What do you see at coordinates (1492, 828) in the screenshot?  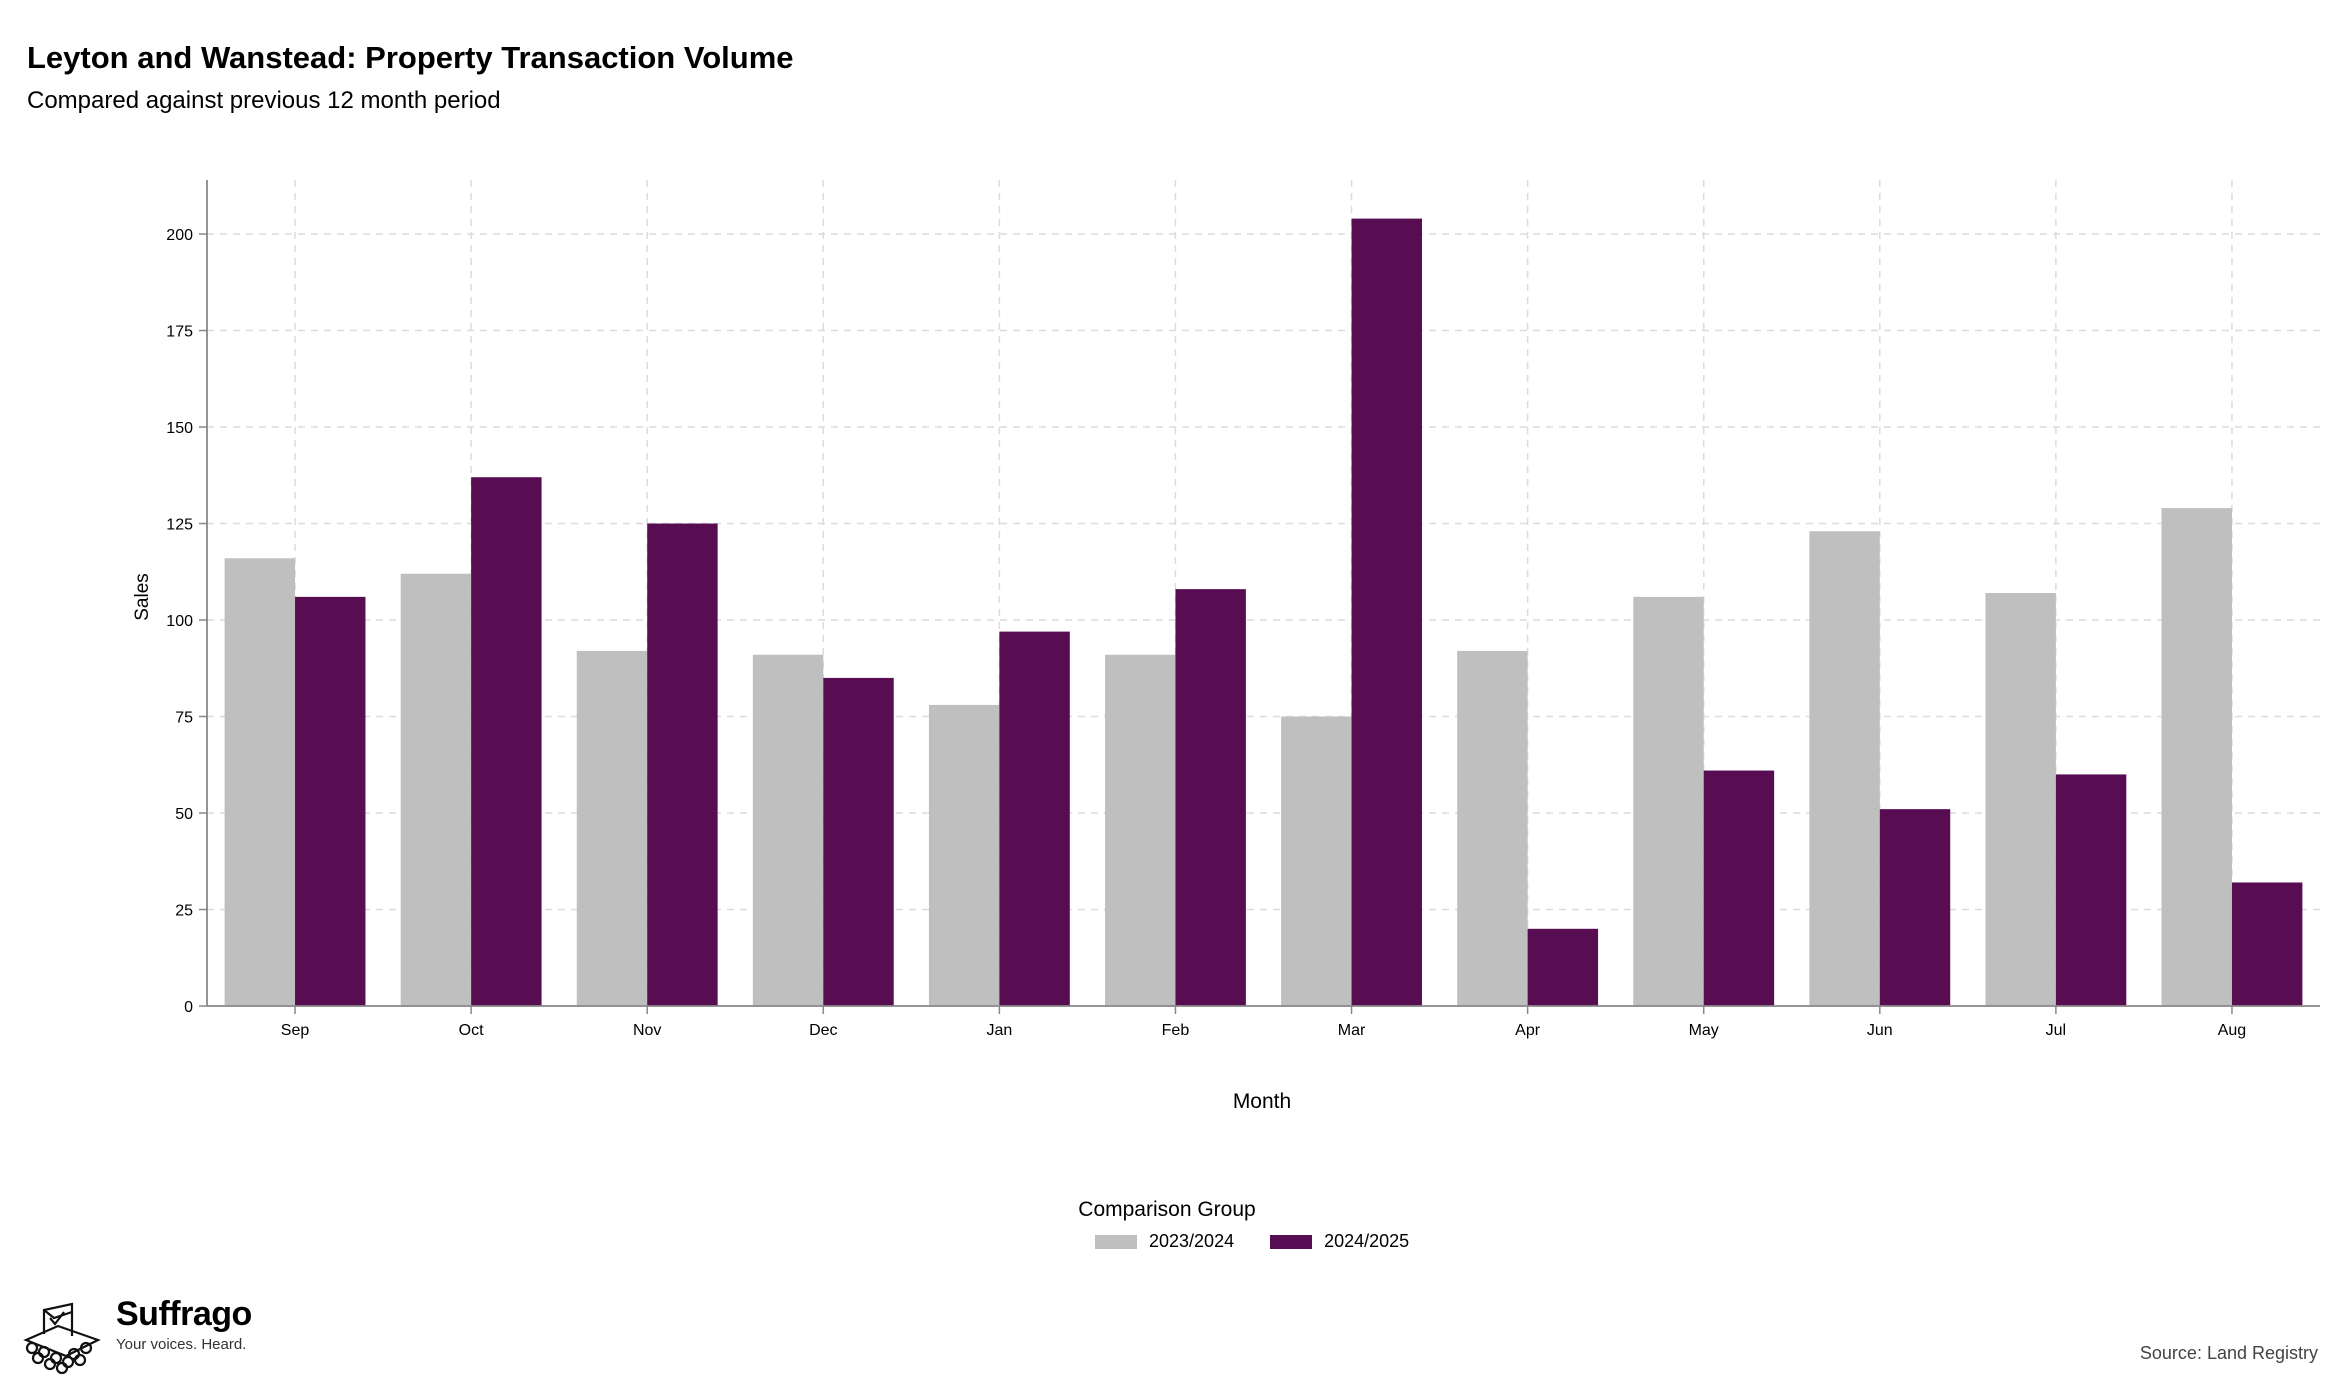 I see `bar-2023-2024-apr` at bounding box center [1492, 828].